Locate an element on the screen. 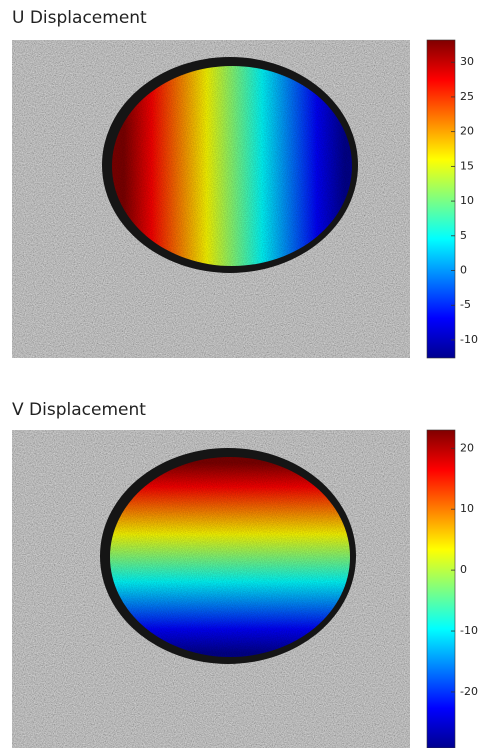  panel-title: V Displacement is located at coordinates (79, 410).